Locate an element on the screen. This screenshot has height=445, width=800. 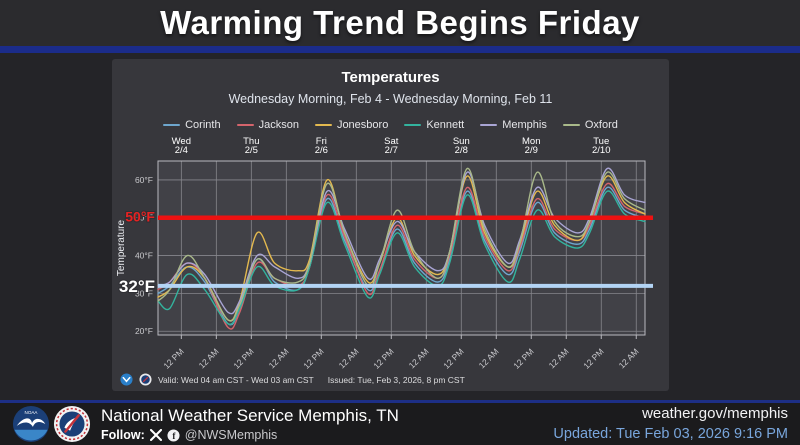
legend-item: Jackson is located at coordinates (267, 125).